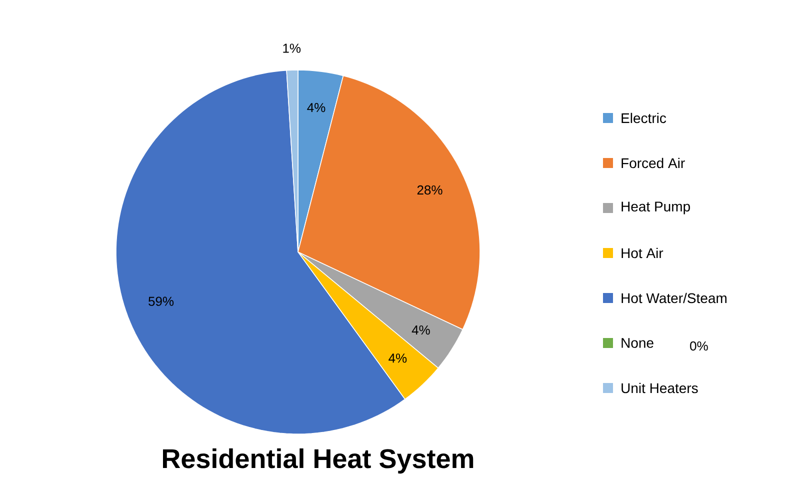 This screenshot has width=802, height=491. What do you see at coordinates (656, 208) in the screenshot?
I see `legend-label: Heat Pump` at bounding box center [656, 208].